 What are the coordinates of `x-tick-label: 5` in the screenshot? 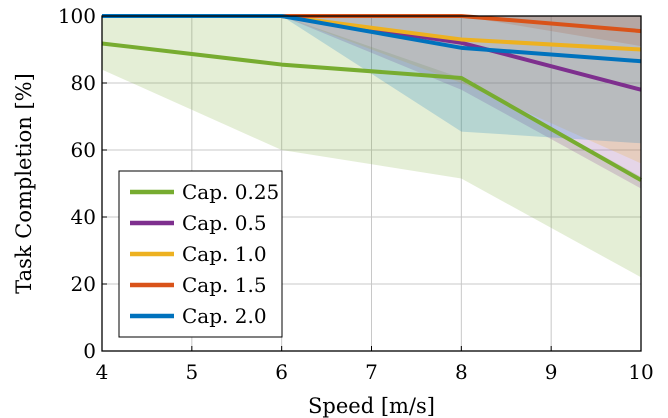 It's located at (191, 372).